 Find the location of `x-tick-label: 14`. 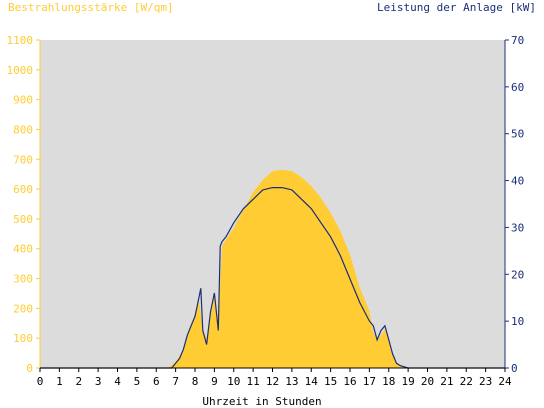

x-tick-label: 14 is located at coordinates (312, 381).